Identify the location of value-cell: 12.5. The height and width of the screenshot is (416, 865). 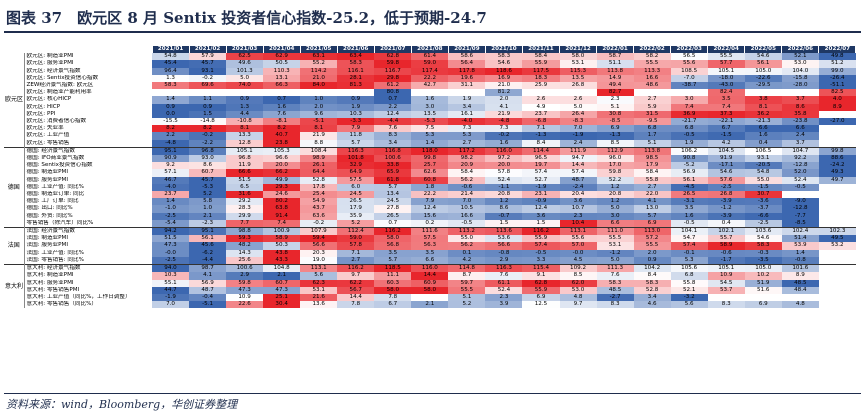
(541, 305).